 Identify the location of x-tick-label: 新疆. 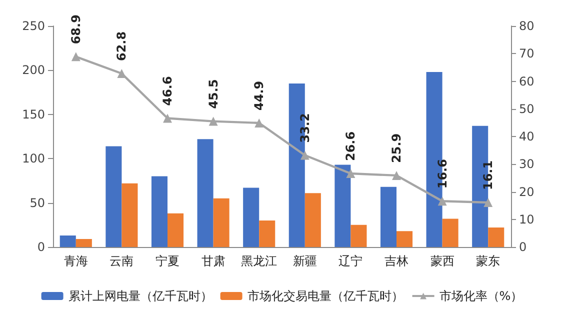
(304, 261).